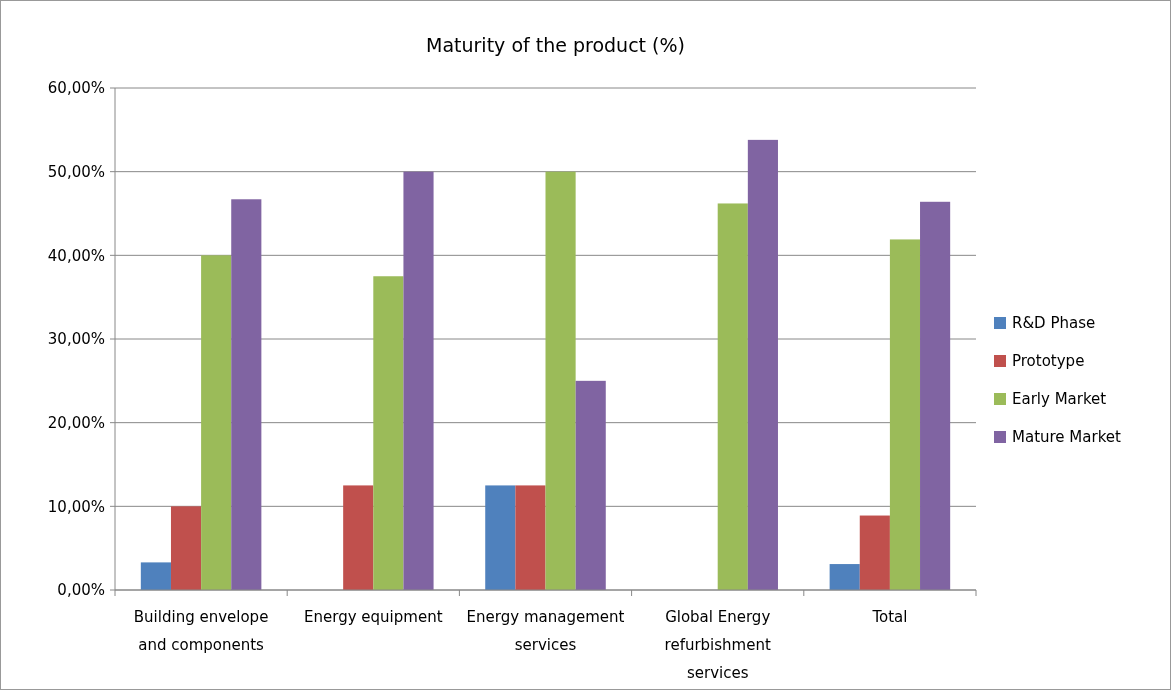  Describe the element at coordinates (201, 631) in the screenshot. I see `x-tick-label: Building envelope and components` at that location.